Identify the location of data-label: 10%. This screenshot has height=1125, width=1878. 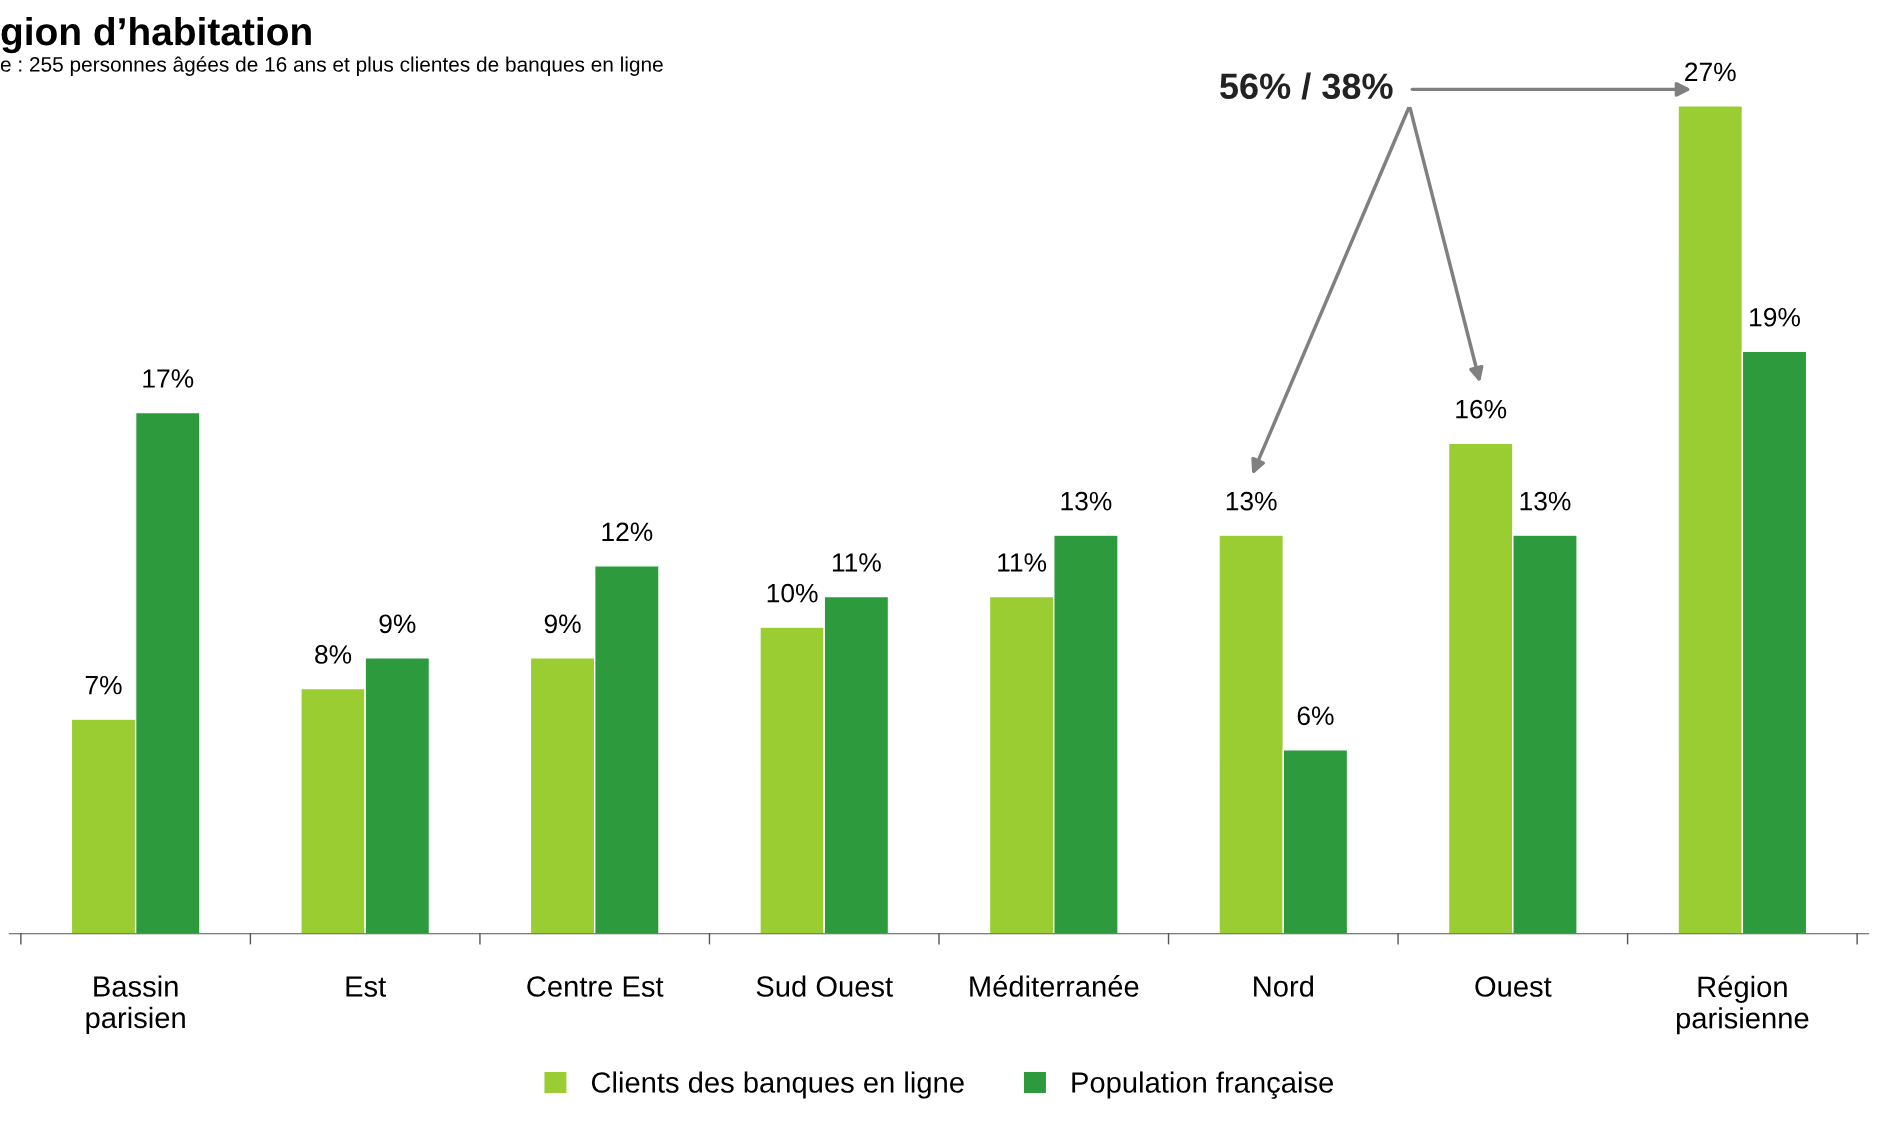
(792, 593).